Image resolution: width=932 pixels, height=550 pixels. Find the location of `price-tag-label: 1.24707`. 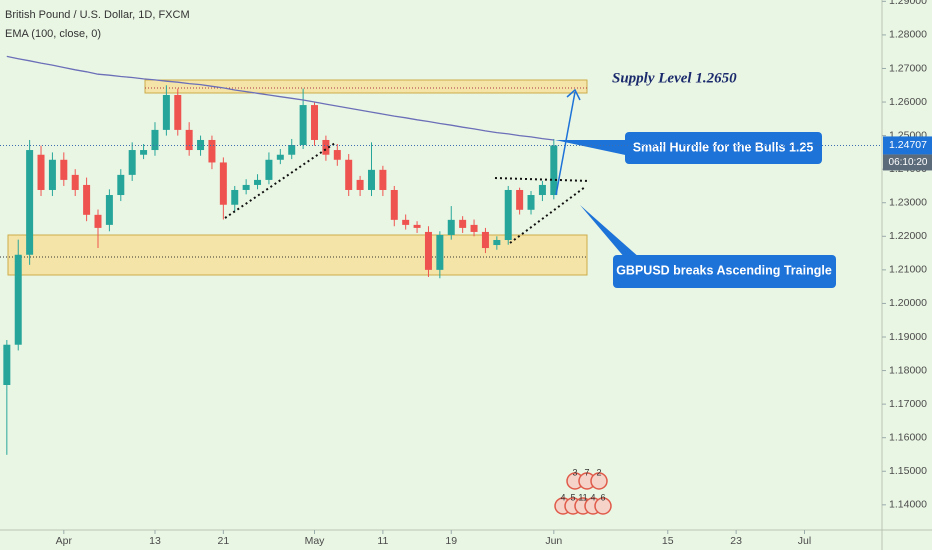

price-tag-label: 1.24707 is located at coordinates (908, 145).